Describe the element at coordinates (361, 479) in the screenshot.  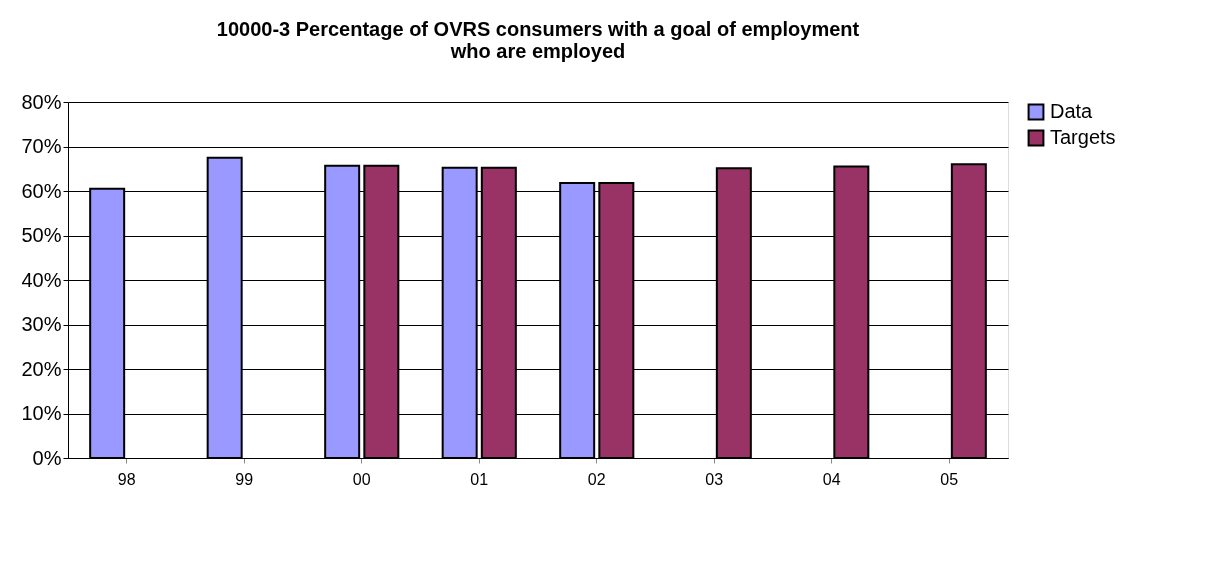
I see `x-tick-label: 00` at that location.